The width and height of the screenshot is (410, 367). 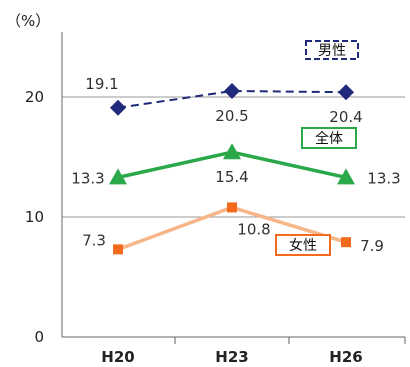 I want to click on data-label: 19.1, so click(x=101, y=84).